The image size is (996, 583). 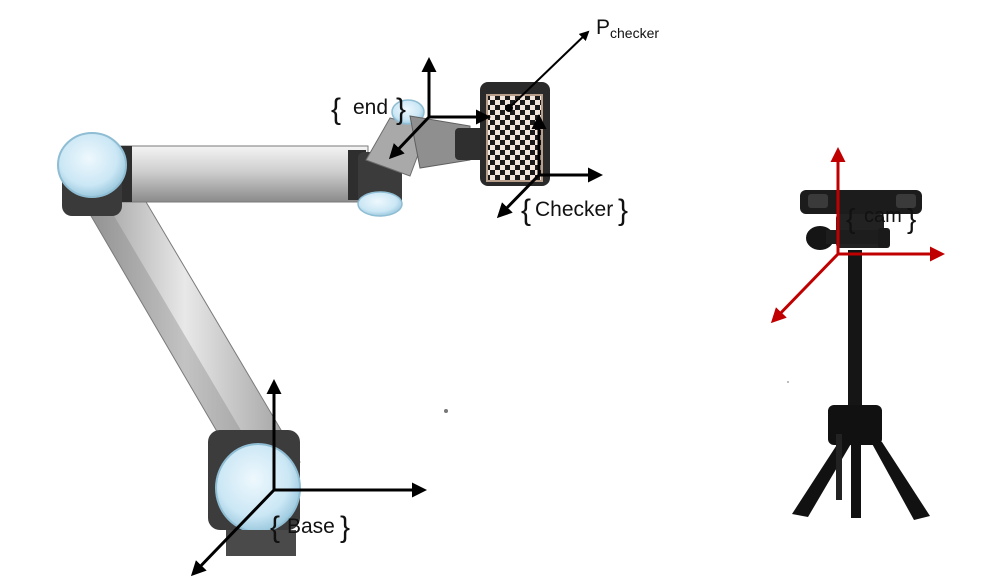 I want to click on base-label-text: Base, so click(x=311, y=526).